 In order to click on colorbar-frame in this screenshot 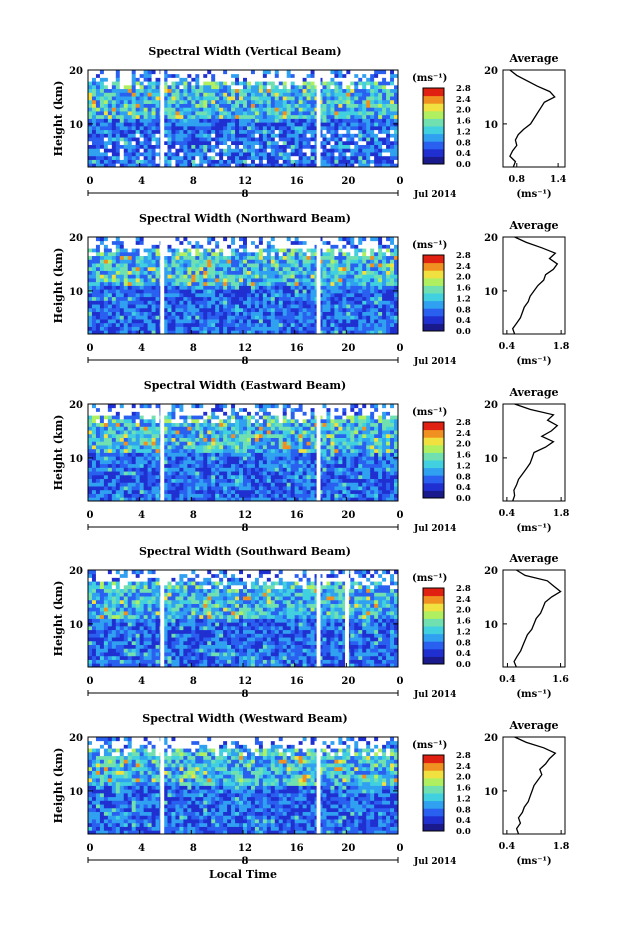, I will do `click(433, 126)`.